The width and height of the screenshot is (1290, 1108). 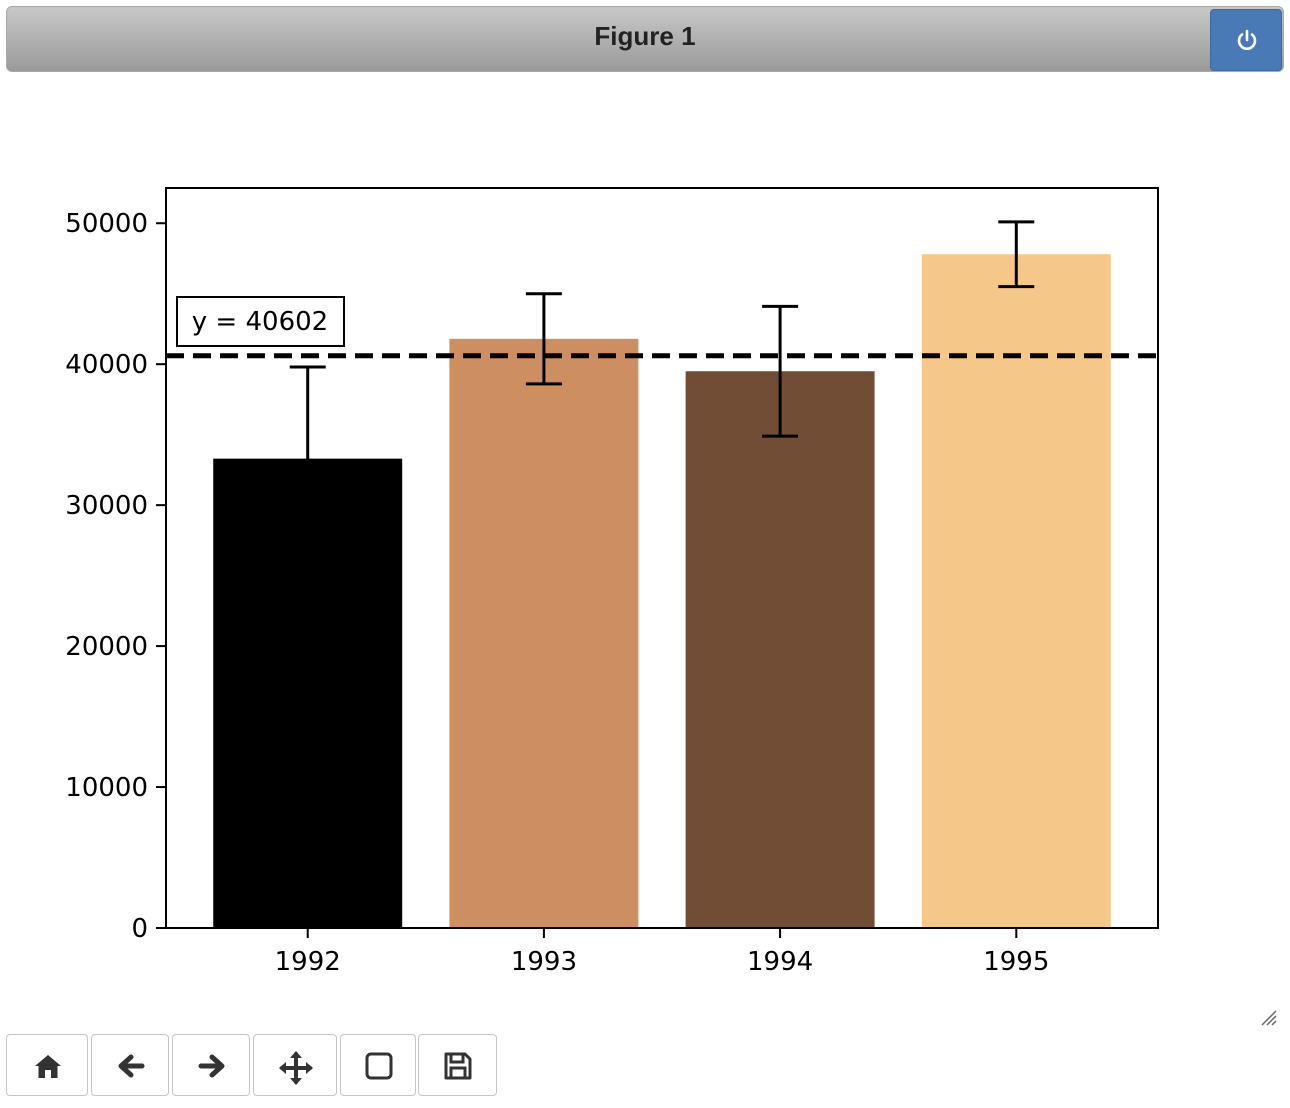 I want to click on floppy-disk-icon, so click(x=458, y=1066).